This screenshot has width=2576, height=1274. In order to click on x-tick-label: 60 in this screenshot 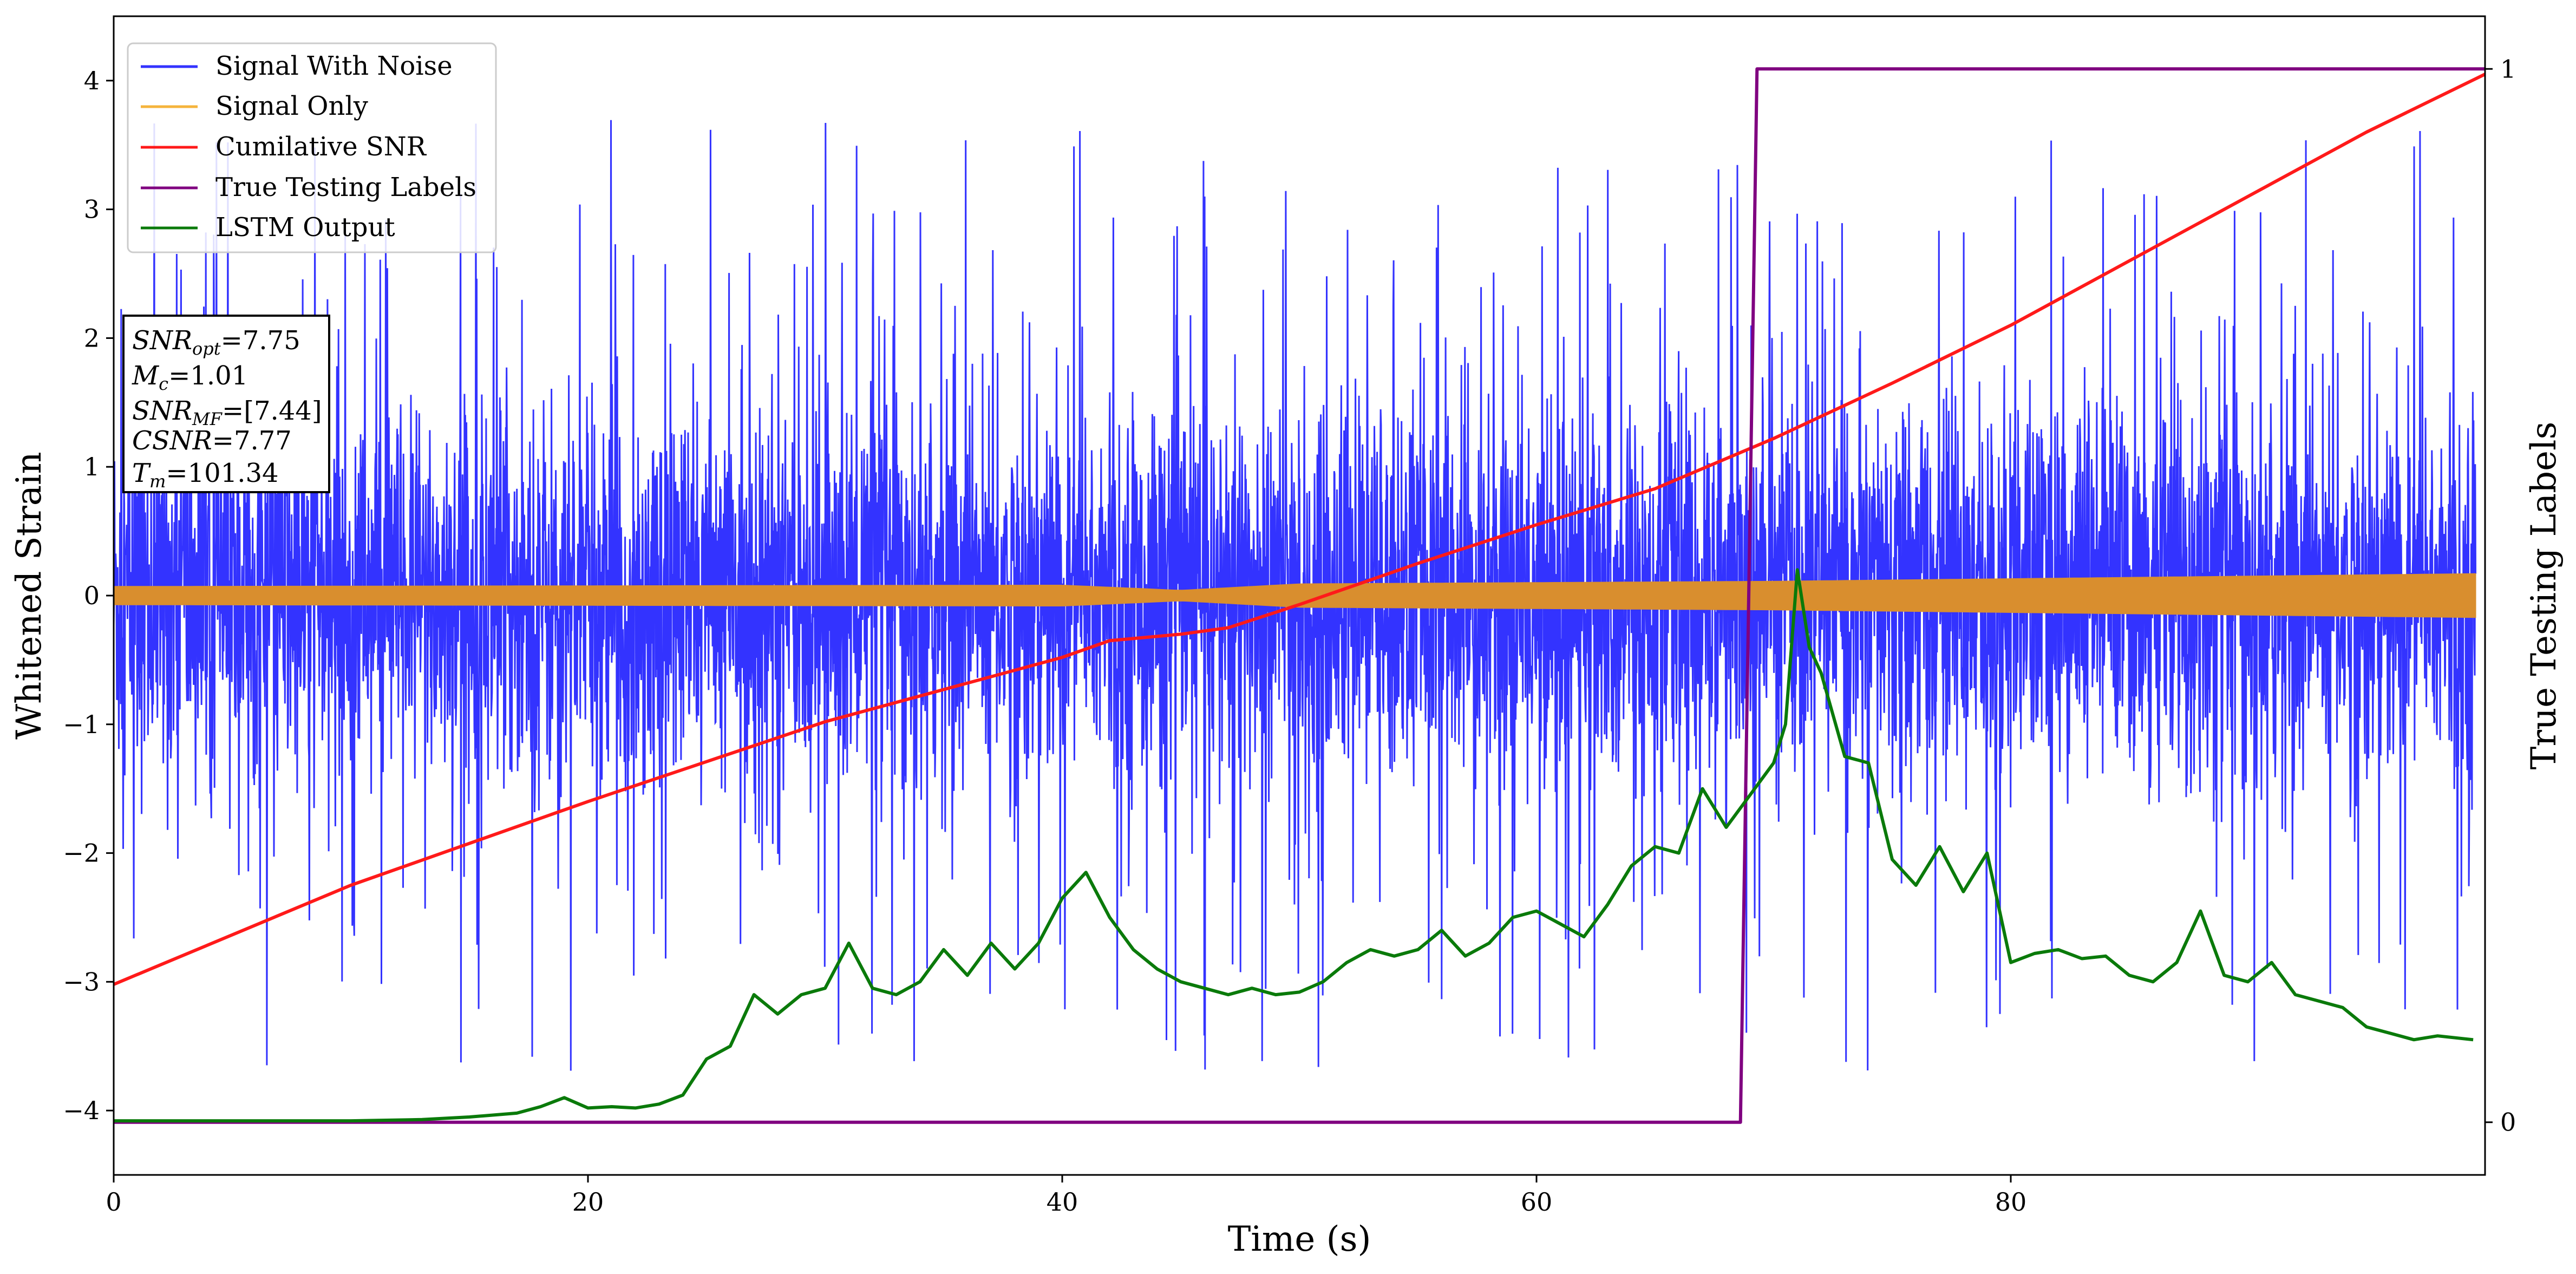, I will do `click(1537, 1202)`.